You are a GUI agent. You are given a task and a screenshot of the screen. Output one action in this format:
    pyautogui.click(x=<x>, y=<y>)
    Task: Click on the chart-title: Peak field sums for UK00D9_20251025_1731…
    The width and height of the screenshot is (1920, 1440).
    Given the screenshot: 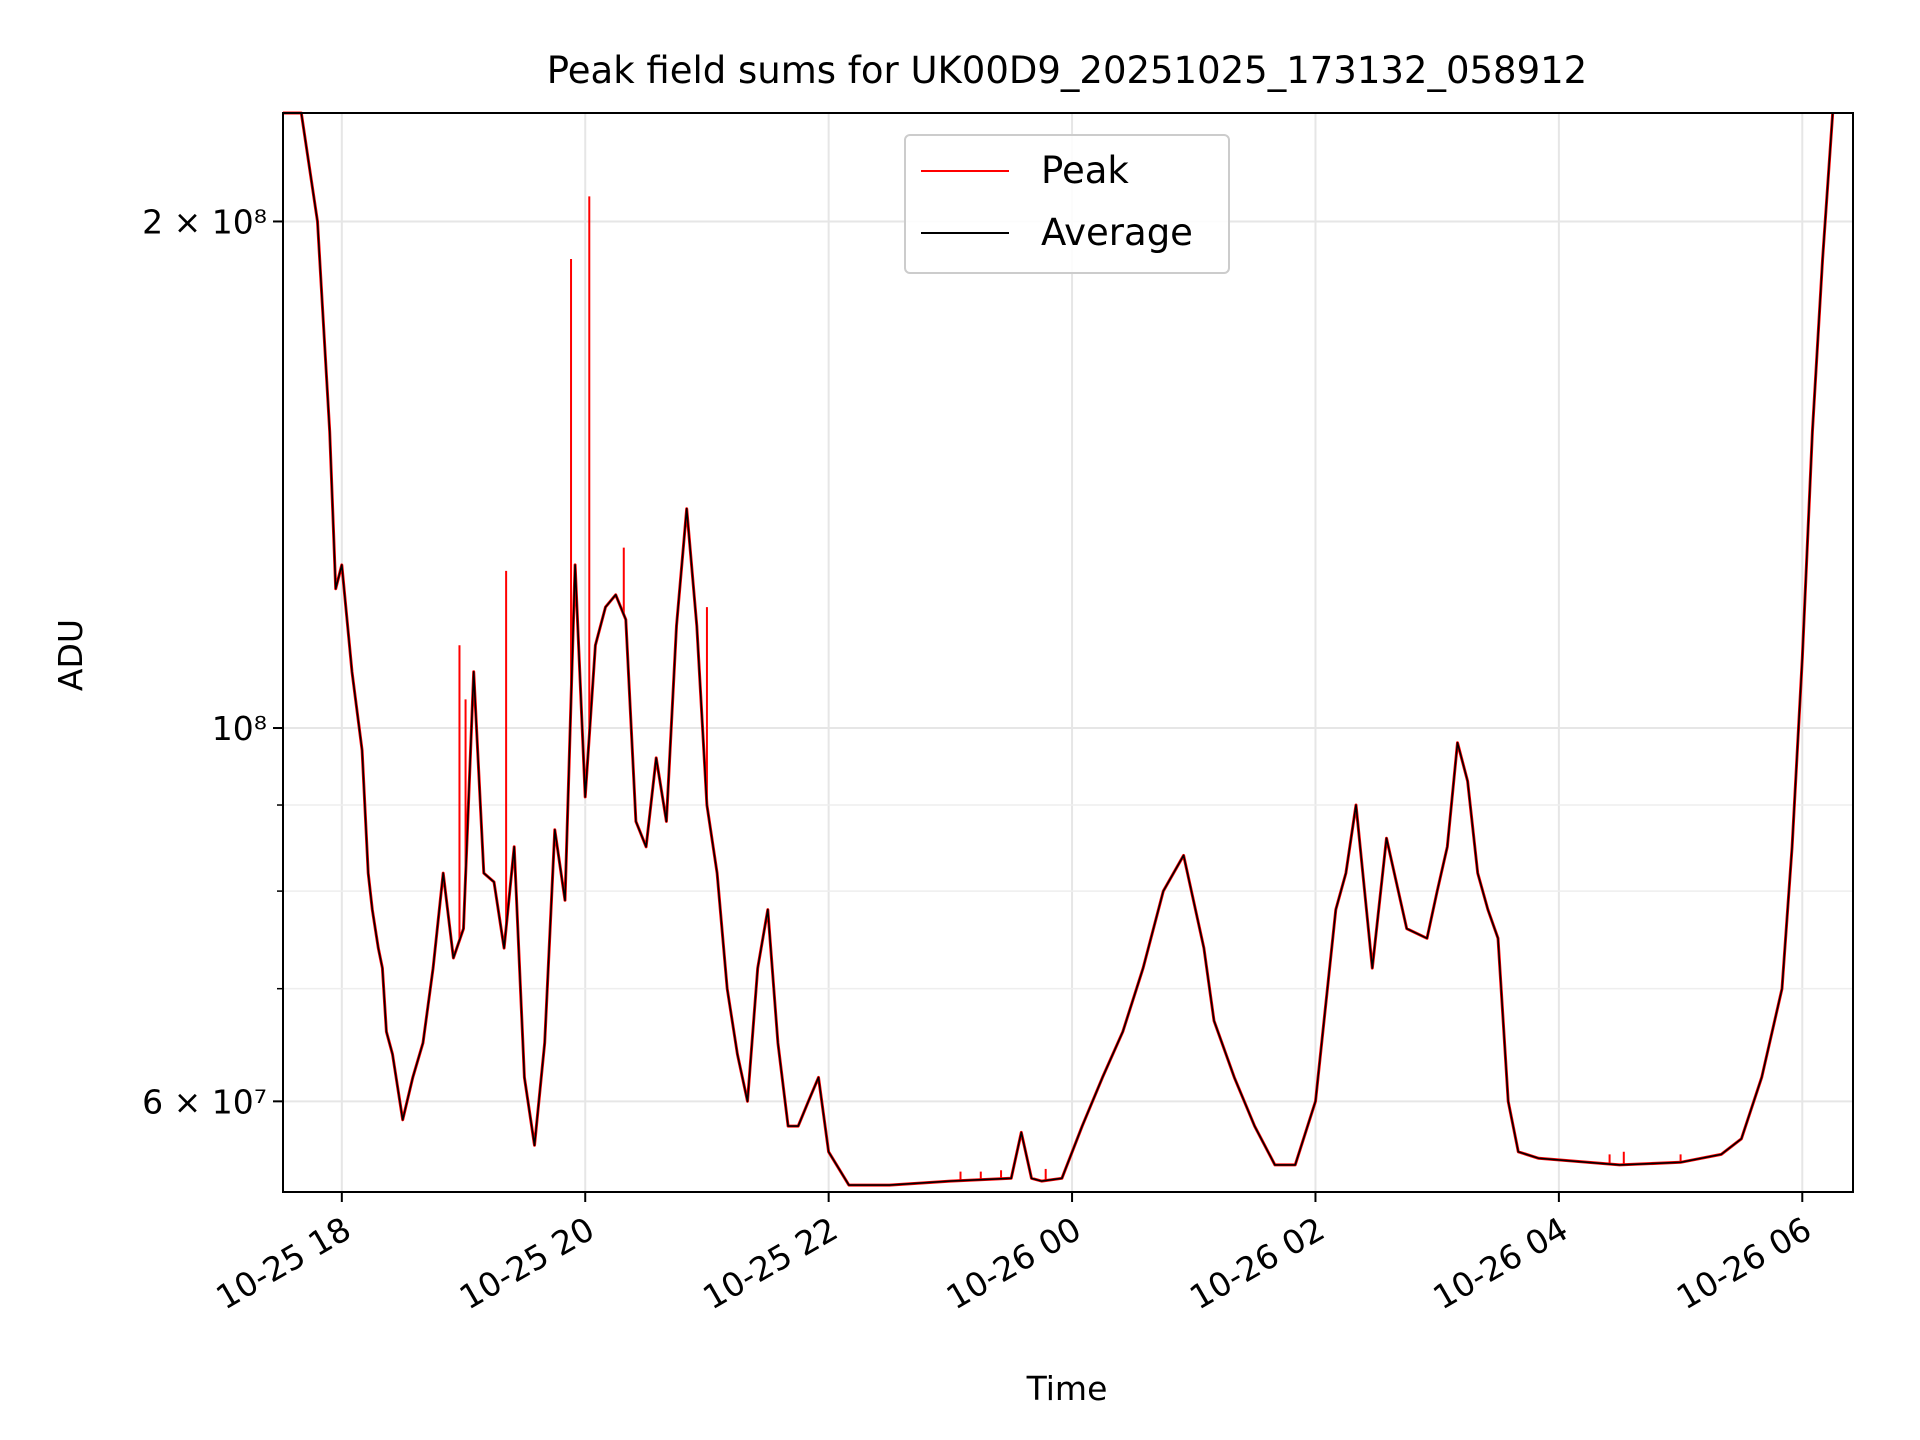 What is the action you would take?
    pyautogui.click(x=1067, y=70)
    